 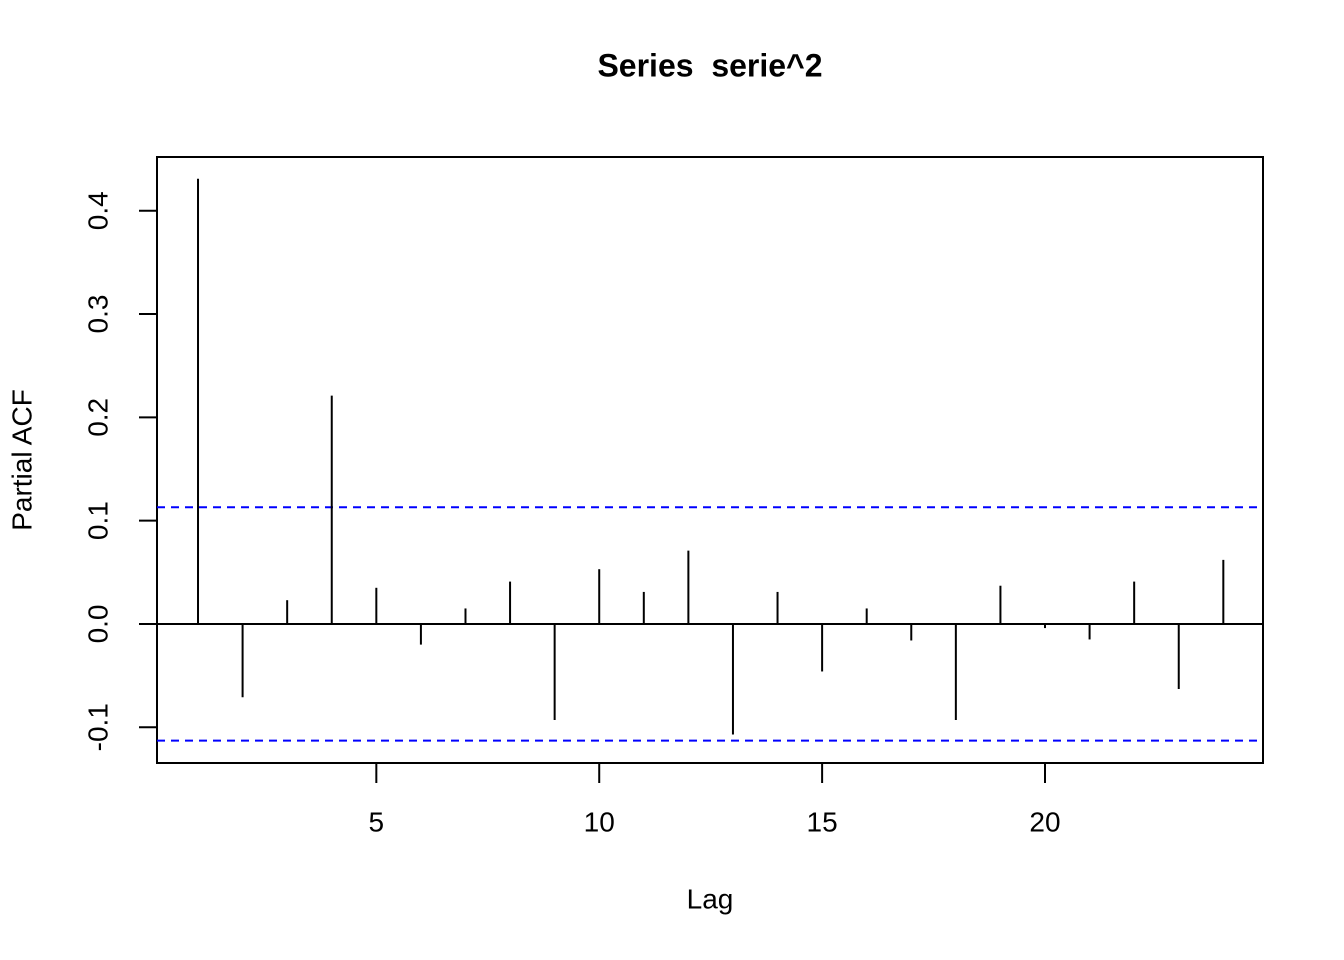 I want to click on x-tick-label: 10, so click(x=599, y=821).